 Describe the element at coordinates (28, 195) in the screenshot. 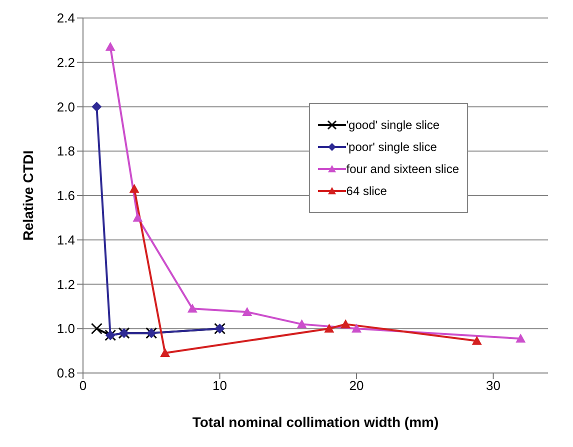

I see `y-axis-title: Relative CTDI` at that location.